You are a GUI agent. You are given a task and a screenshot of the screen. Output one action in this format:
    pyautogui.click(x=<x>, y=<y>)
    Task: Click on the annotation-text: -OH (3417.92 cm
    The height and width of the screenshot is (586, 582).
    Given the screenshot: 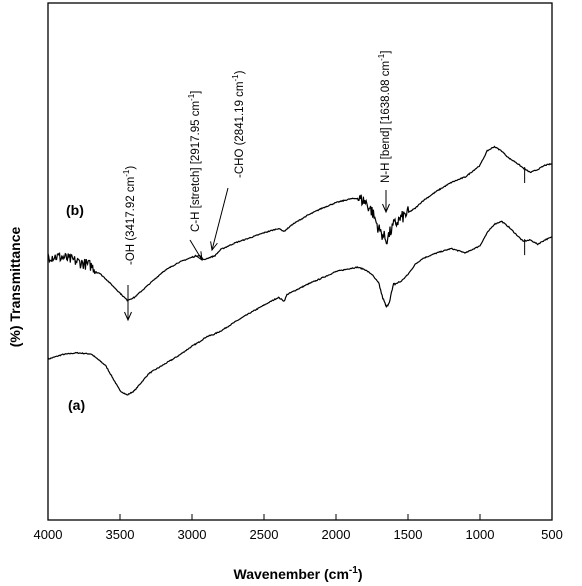 What is the action you would take?
    pyautogui.click(x=131, y=221)
    